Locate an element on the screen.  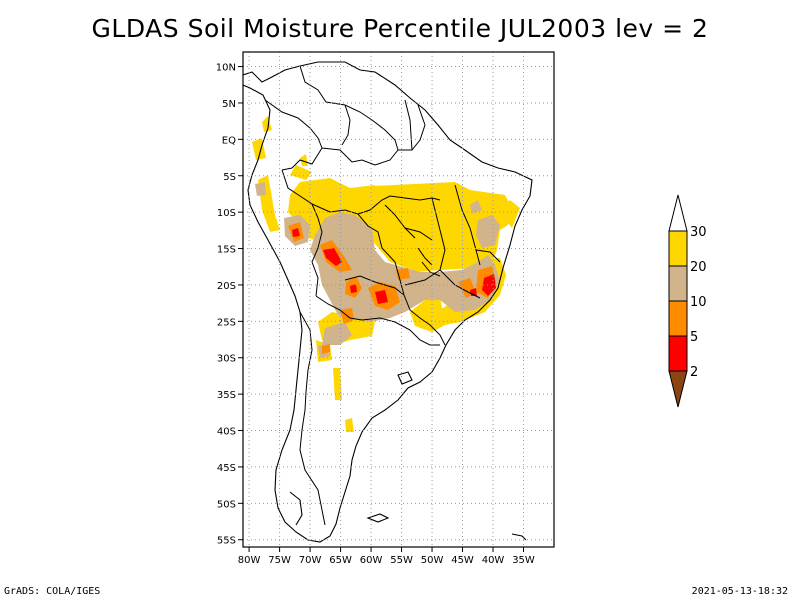
lat-tick-label: 5S is located at coordinates (229, 177).